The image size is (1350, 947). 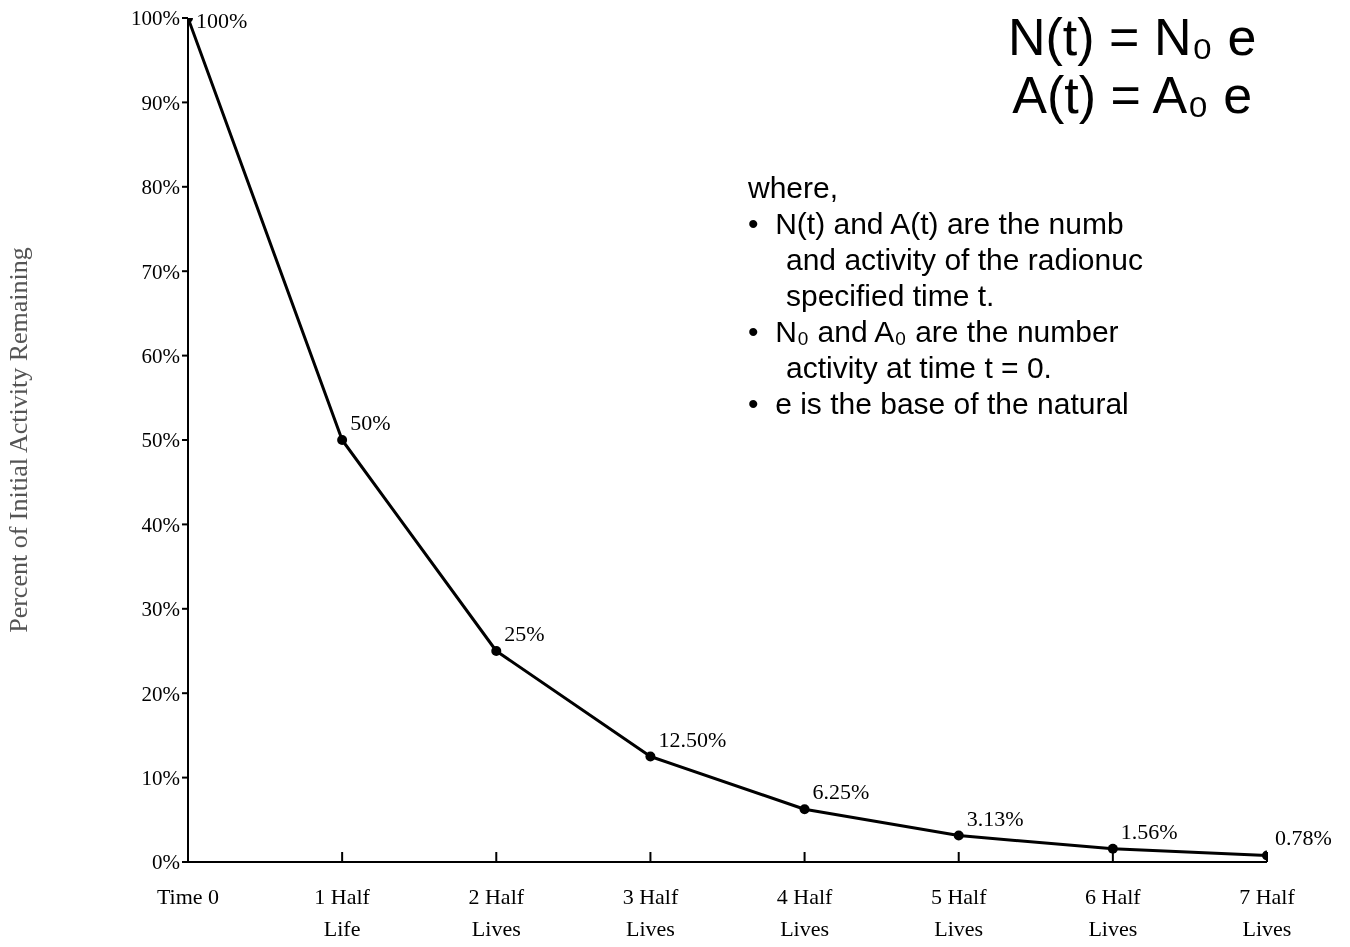 I want to click on data-label: 6.25%, so click(x=841, y=792).